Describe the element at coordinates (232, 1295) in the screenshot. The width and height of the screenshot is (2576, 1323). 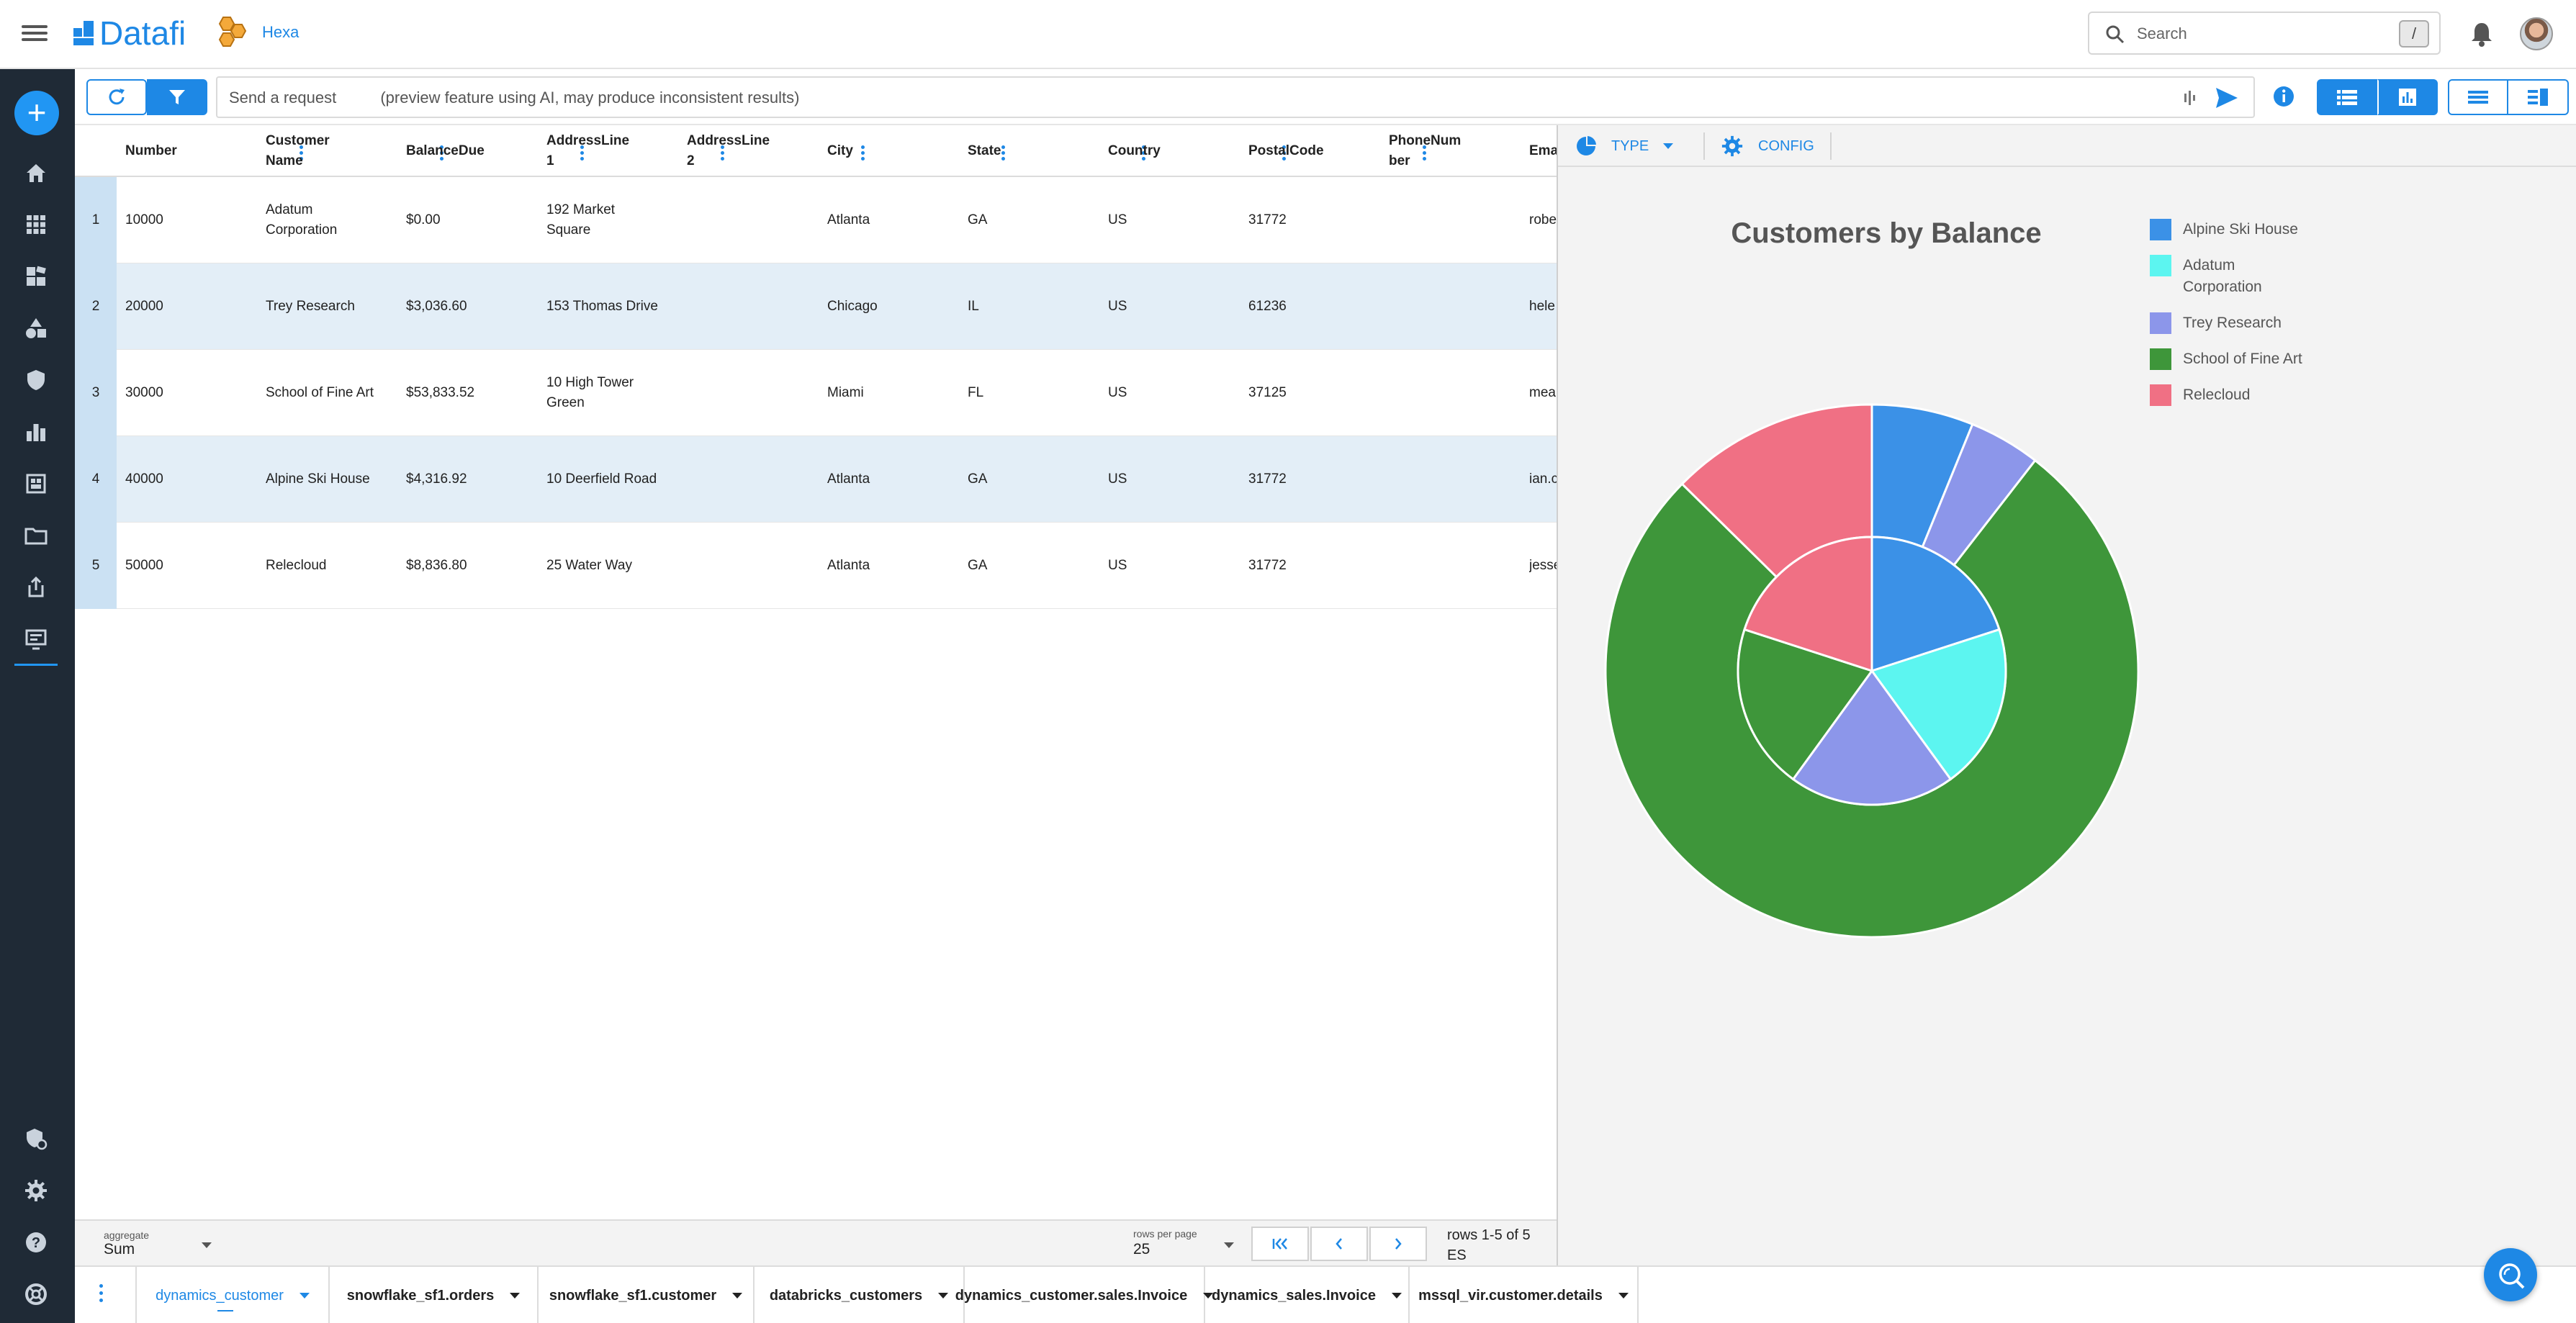
I see `dataset-tab: dynamics_customer` at that location.